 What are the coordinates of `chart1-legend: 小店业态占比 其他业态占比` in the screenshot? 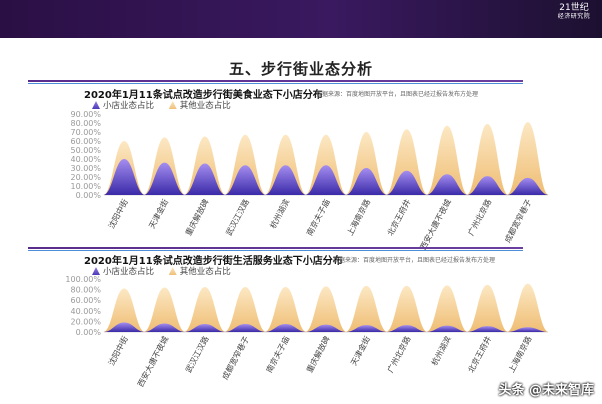 It's located at (167, 105).